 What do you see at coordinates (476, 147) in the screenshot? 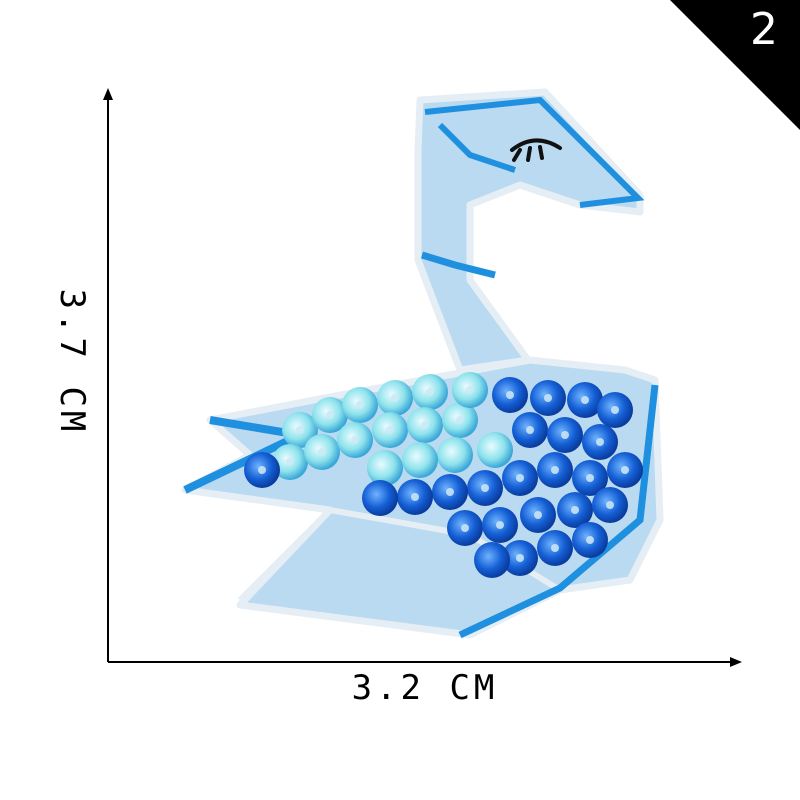
I see `swan-head-fold` at bounding box center [476, 147].